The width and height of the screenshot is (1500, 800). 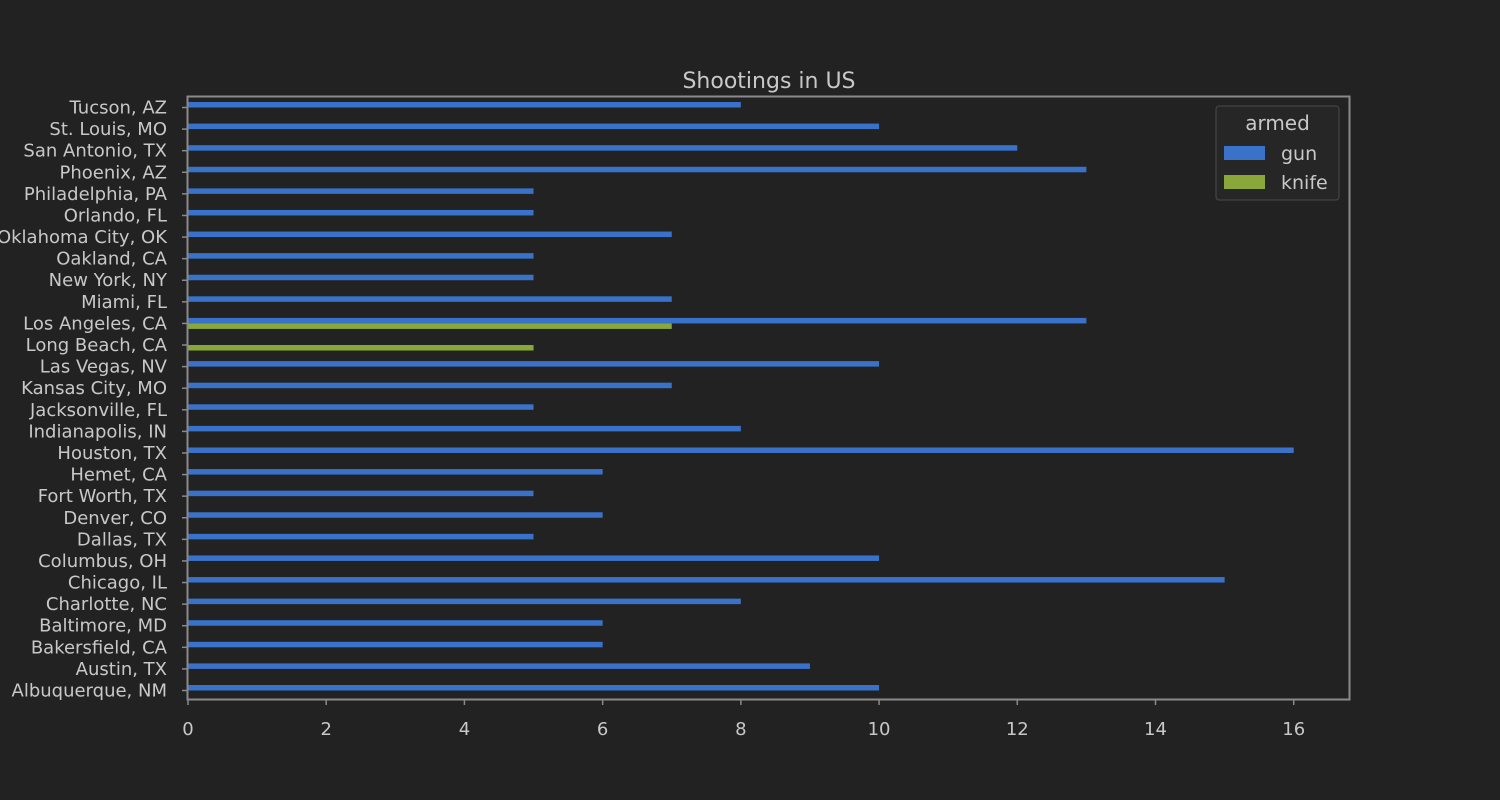 I want to click on legend-items: gun knife, so click(x=1276, y=168).